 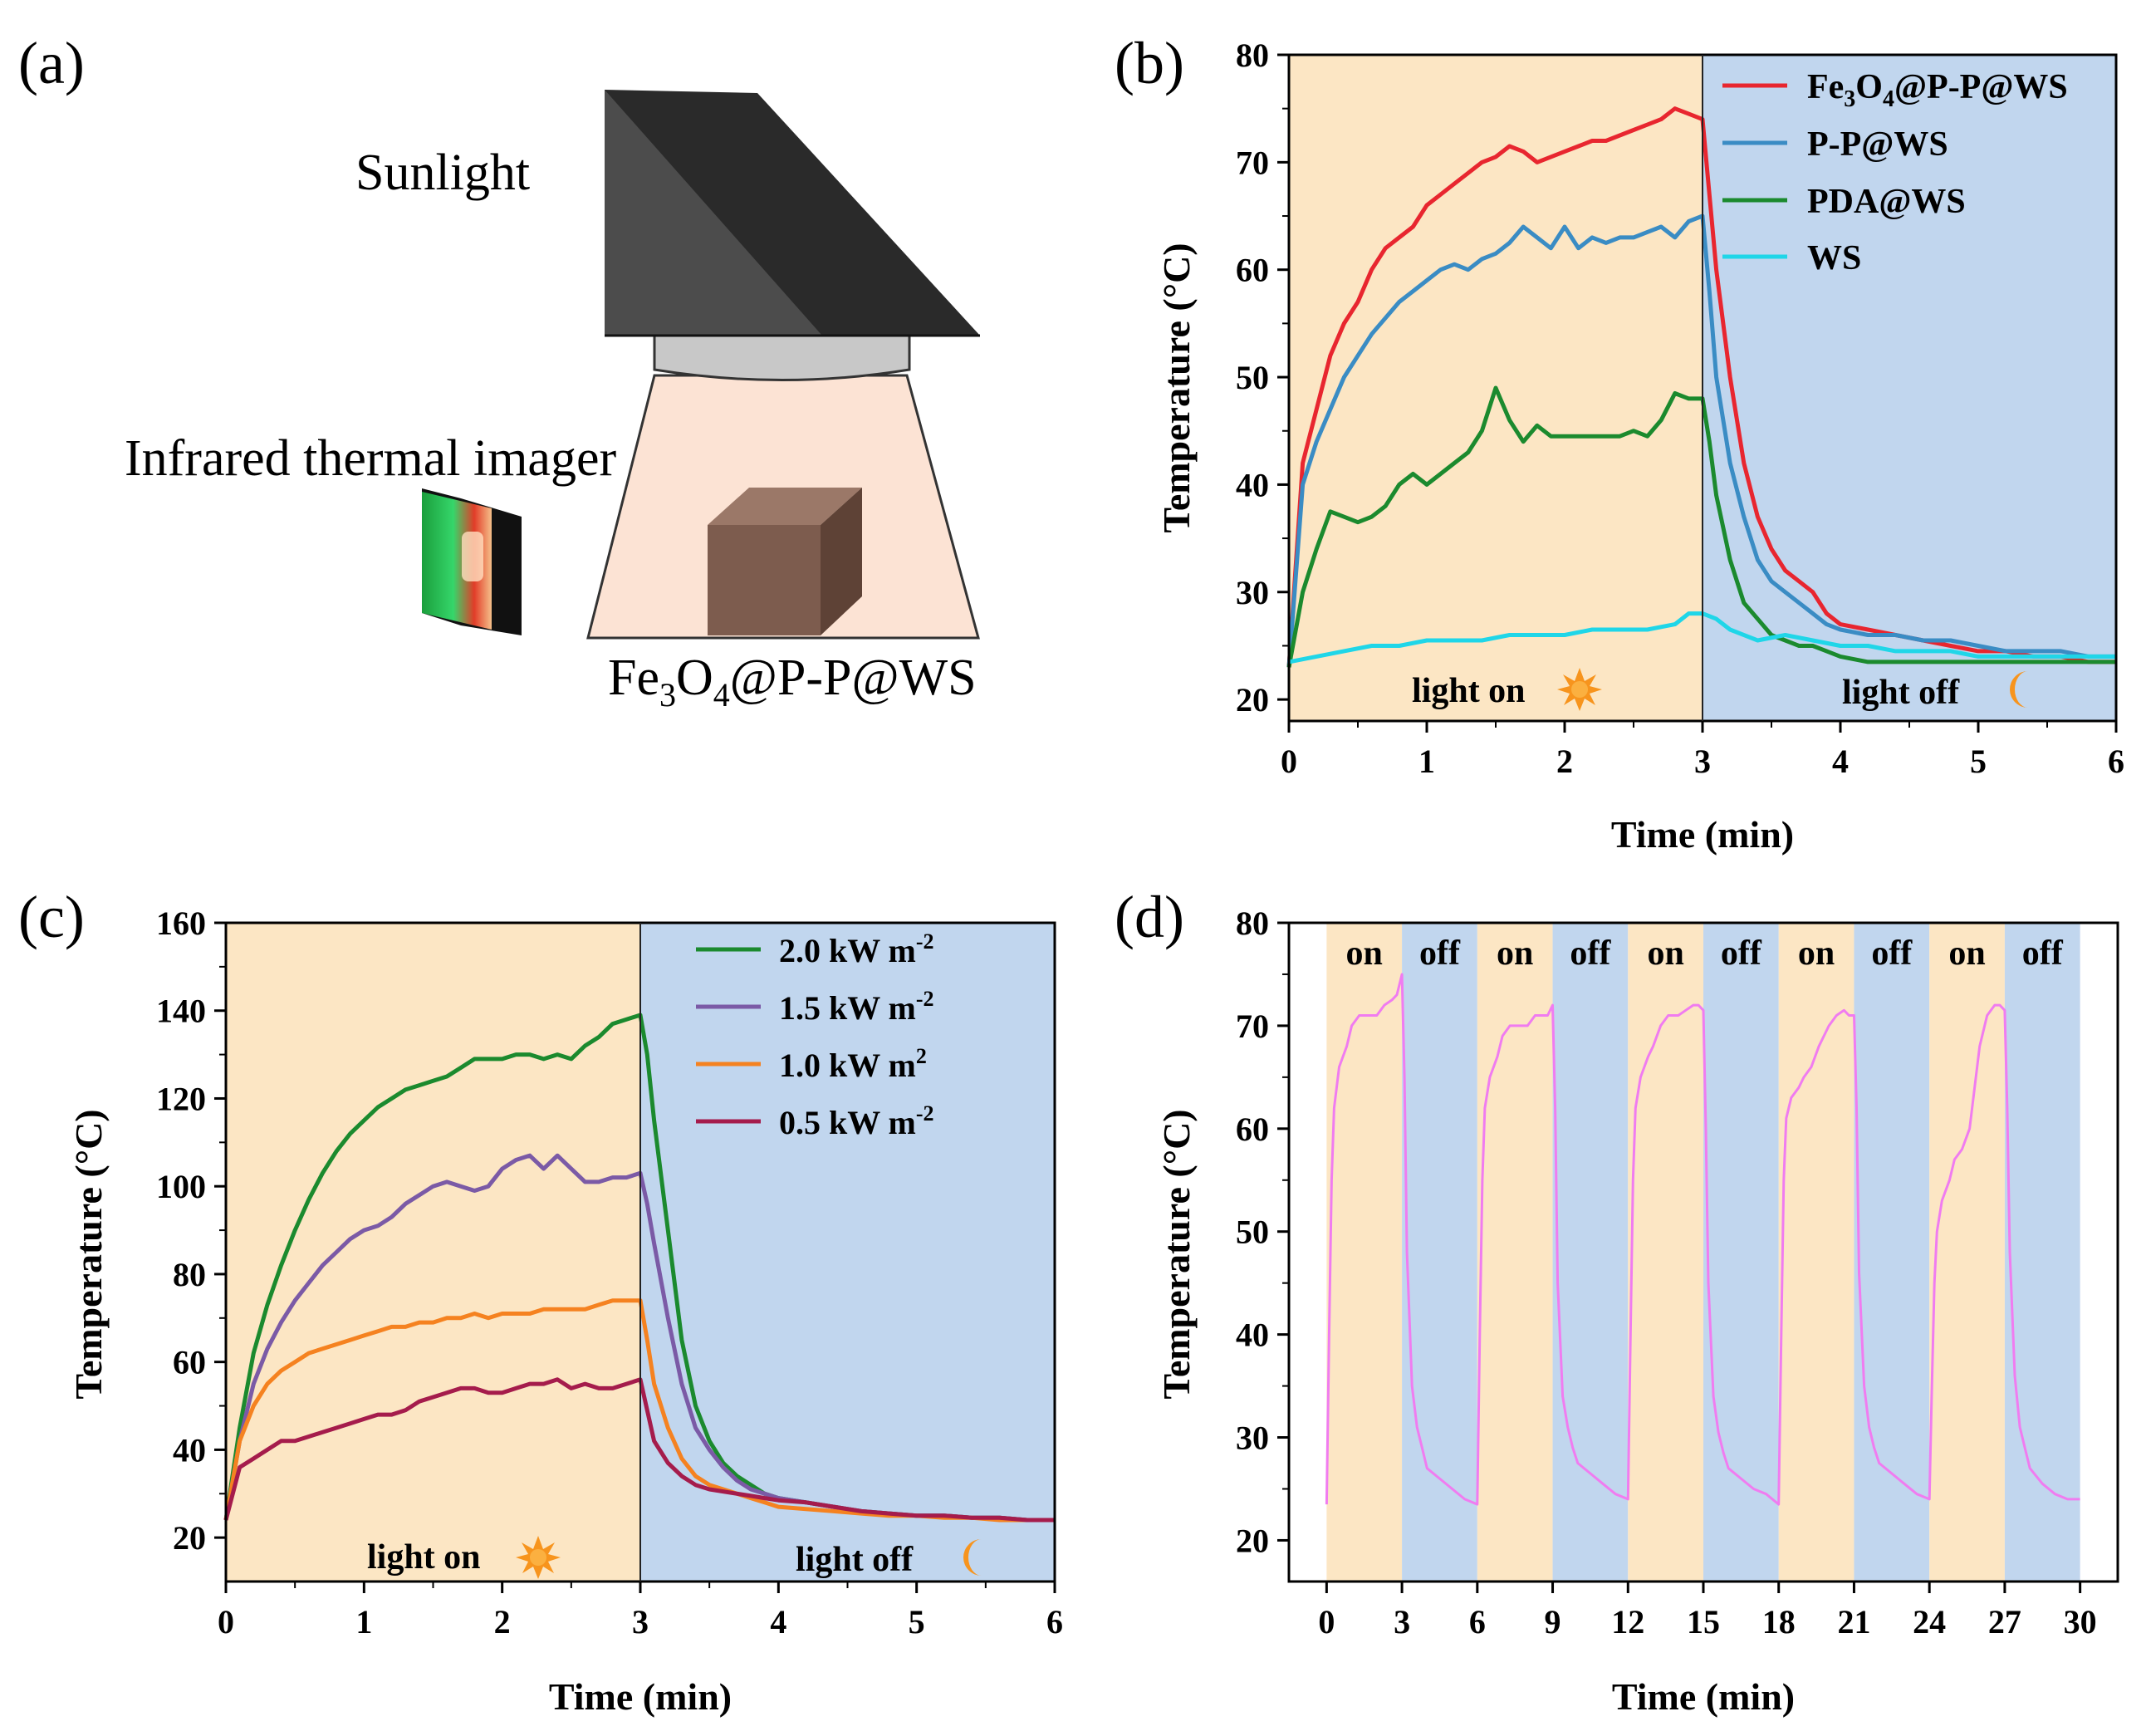 What do you see at coordinates (472, 561) in the screenshot?
I see `thermal-imager-icon` at bounding box center [472, 561].